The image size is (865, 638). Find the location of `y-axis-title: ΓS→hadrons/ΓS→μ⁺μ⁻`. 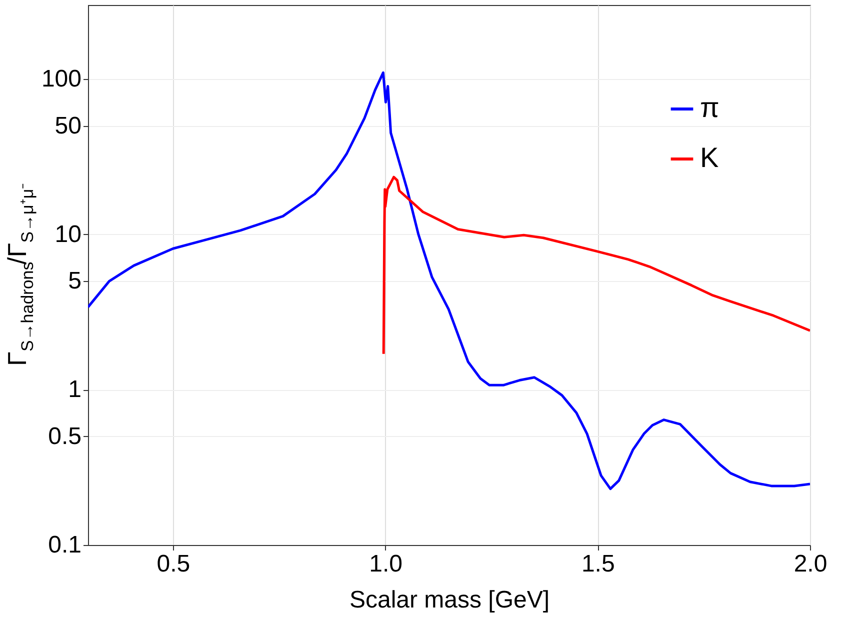

y-axis-title: ΓS→hadrons/ΓS→μ⁺μ⁻ is located at coordinates (19, 274).